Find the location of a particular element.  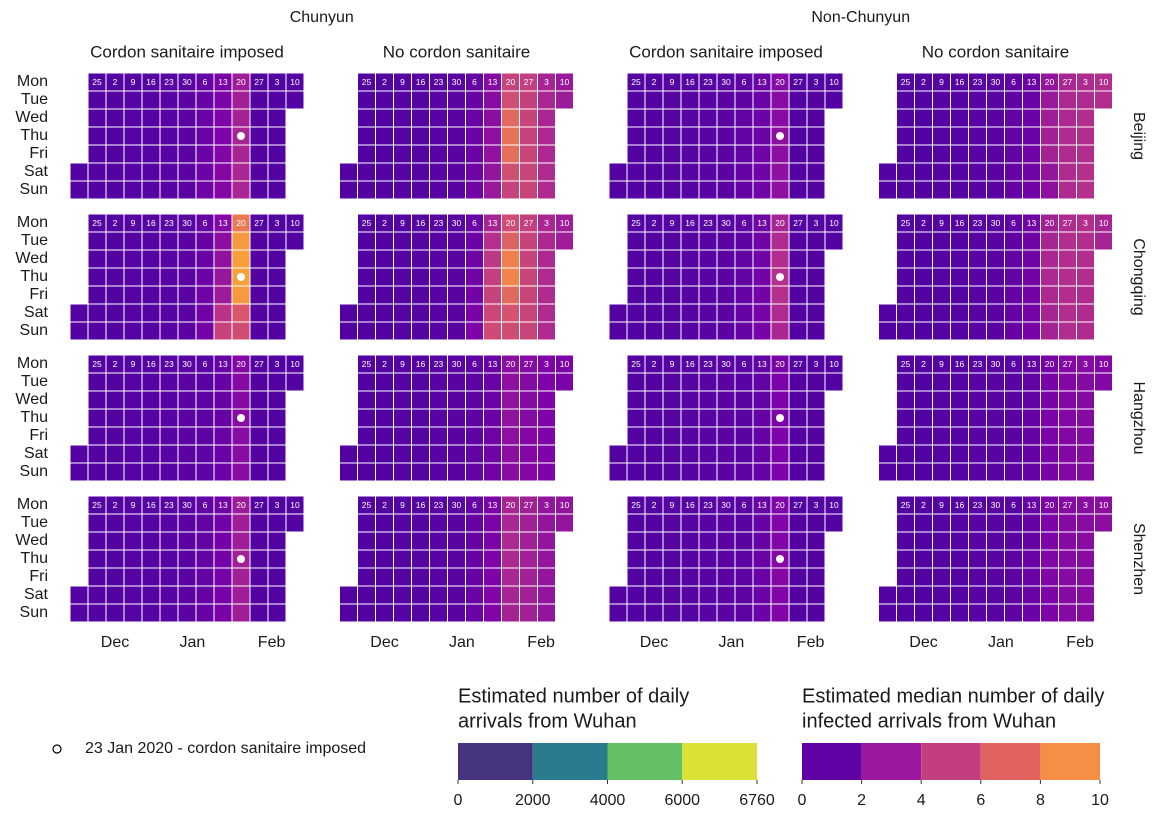

week-label: 2 is located at coordinates (654, 505).